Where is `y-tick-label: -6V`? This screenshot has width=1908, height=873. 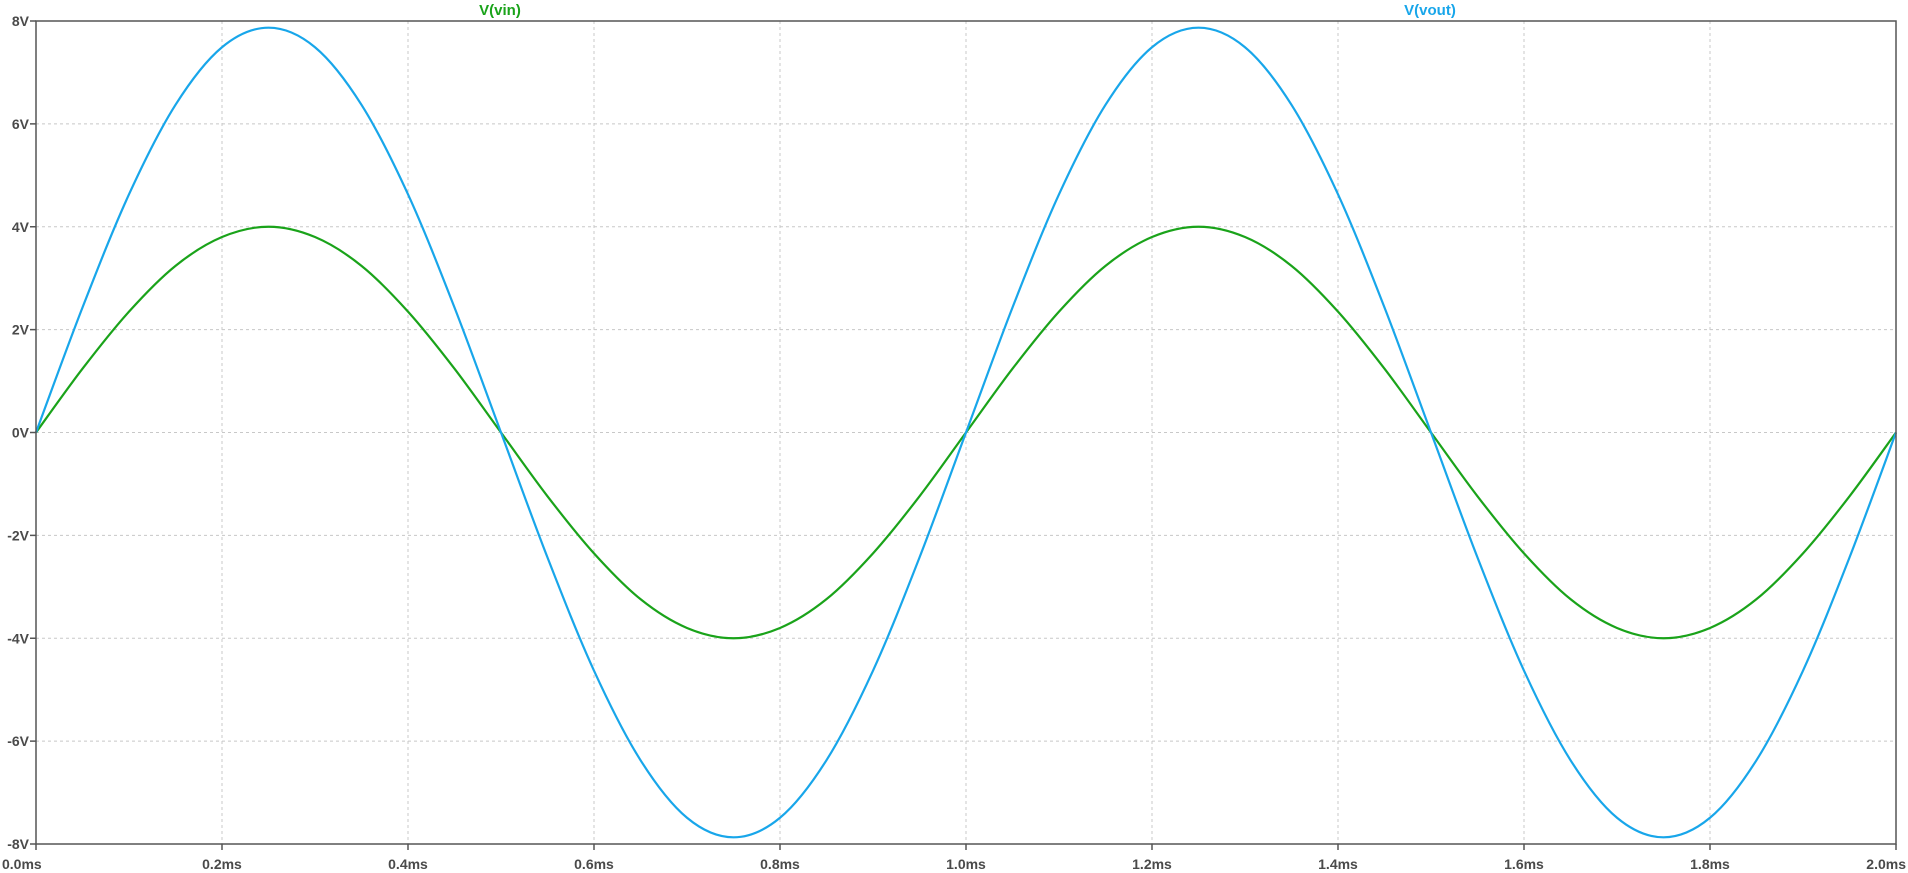 y-tick-label: -6V is located at coordinates (18, 741).